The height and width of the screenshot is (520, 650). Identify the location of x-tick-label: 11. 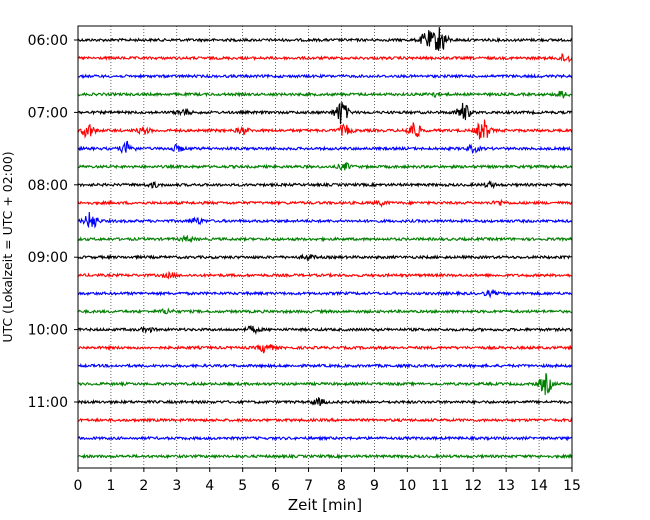
(440, 486).